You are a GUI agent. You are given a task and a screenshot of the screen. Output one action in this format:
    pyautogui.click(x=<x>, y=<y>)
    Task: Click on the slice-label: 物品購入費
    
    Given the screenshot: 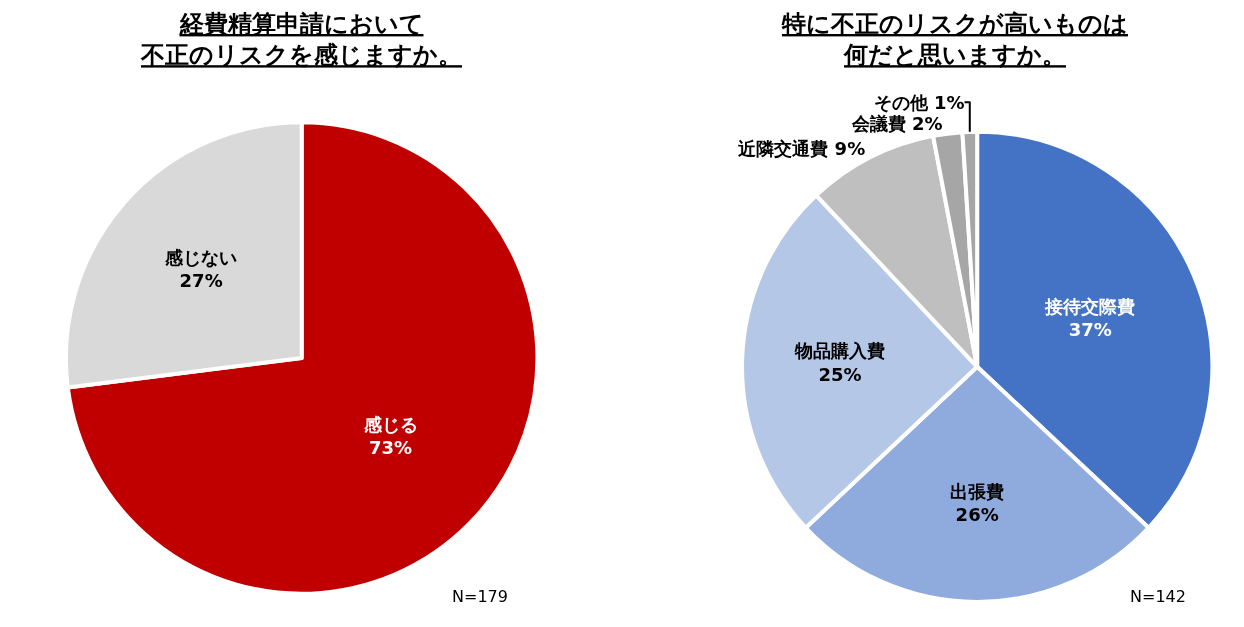 What is the action you would take?
    pyautogui.click(x=839, y=351)
    